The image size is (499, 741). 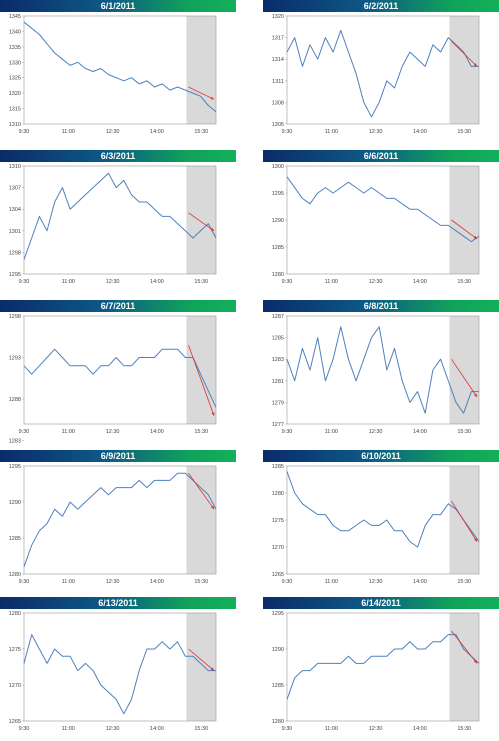 What do you see at coordinates (15, 467) in the screenshot?
I see `y-tick-label: 1295` at bounding box center [15, 467].